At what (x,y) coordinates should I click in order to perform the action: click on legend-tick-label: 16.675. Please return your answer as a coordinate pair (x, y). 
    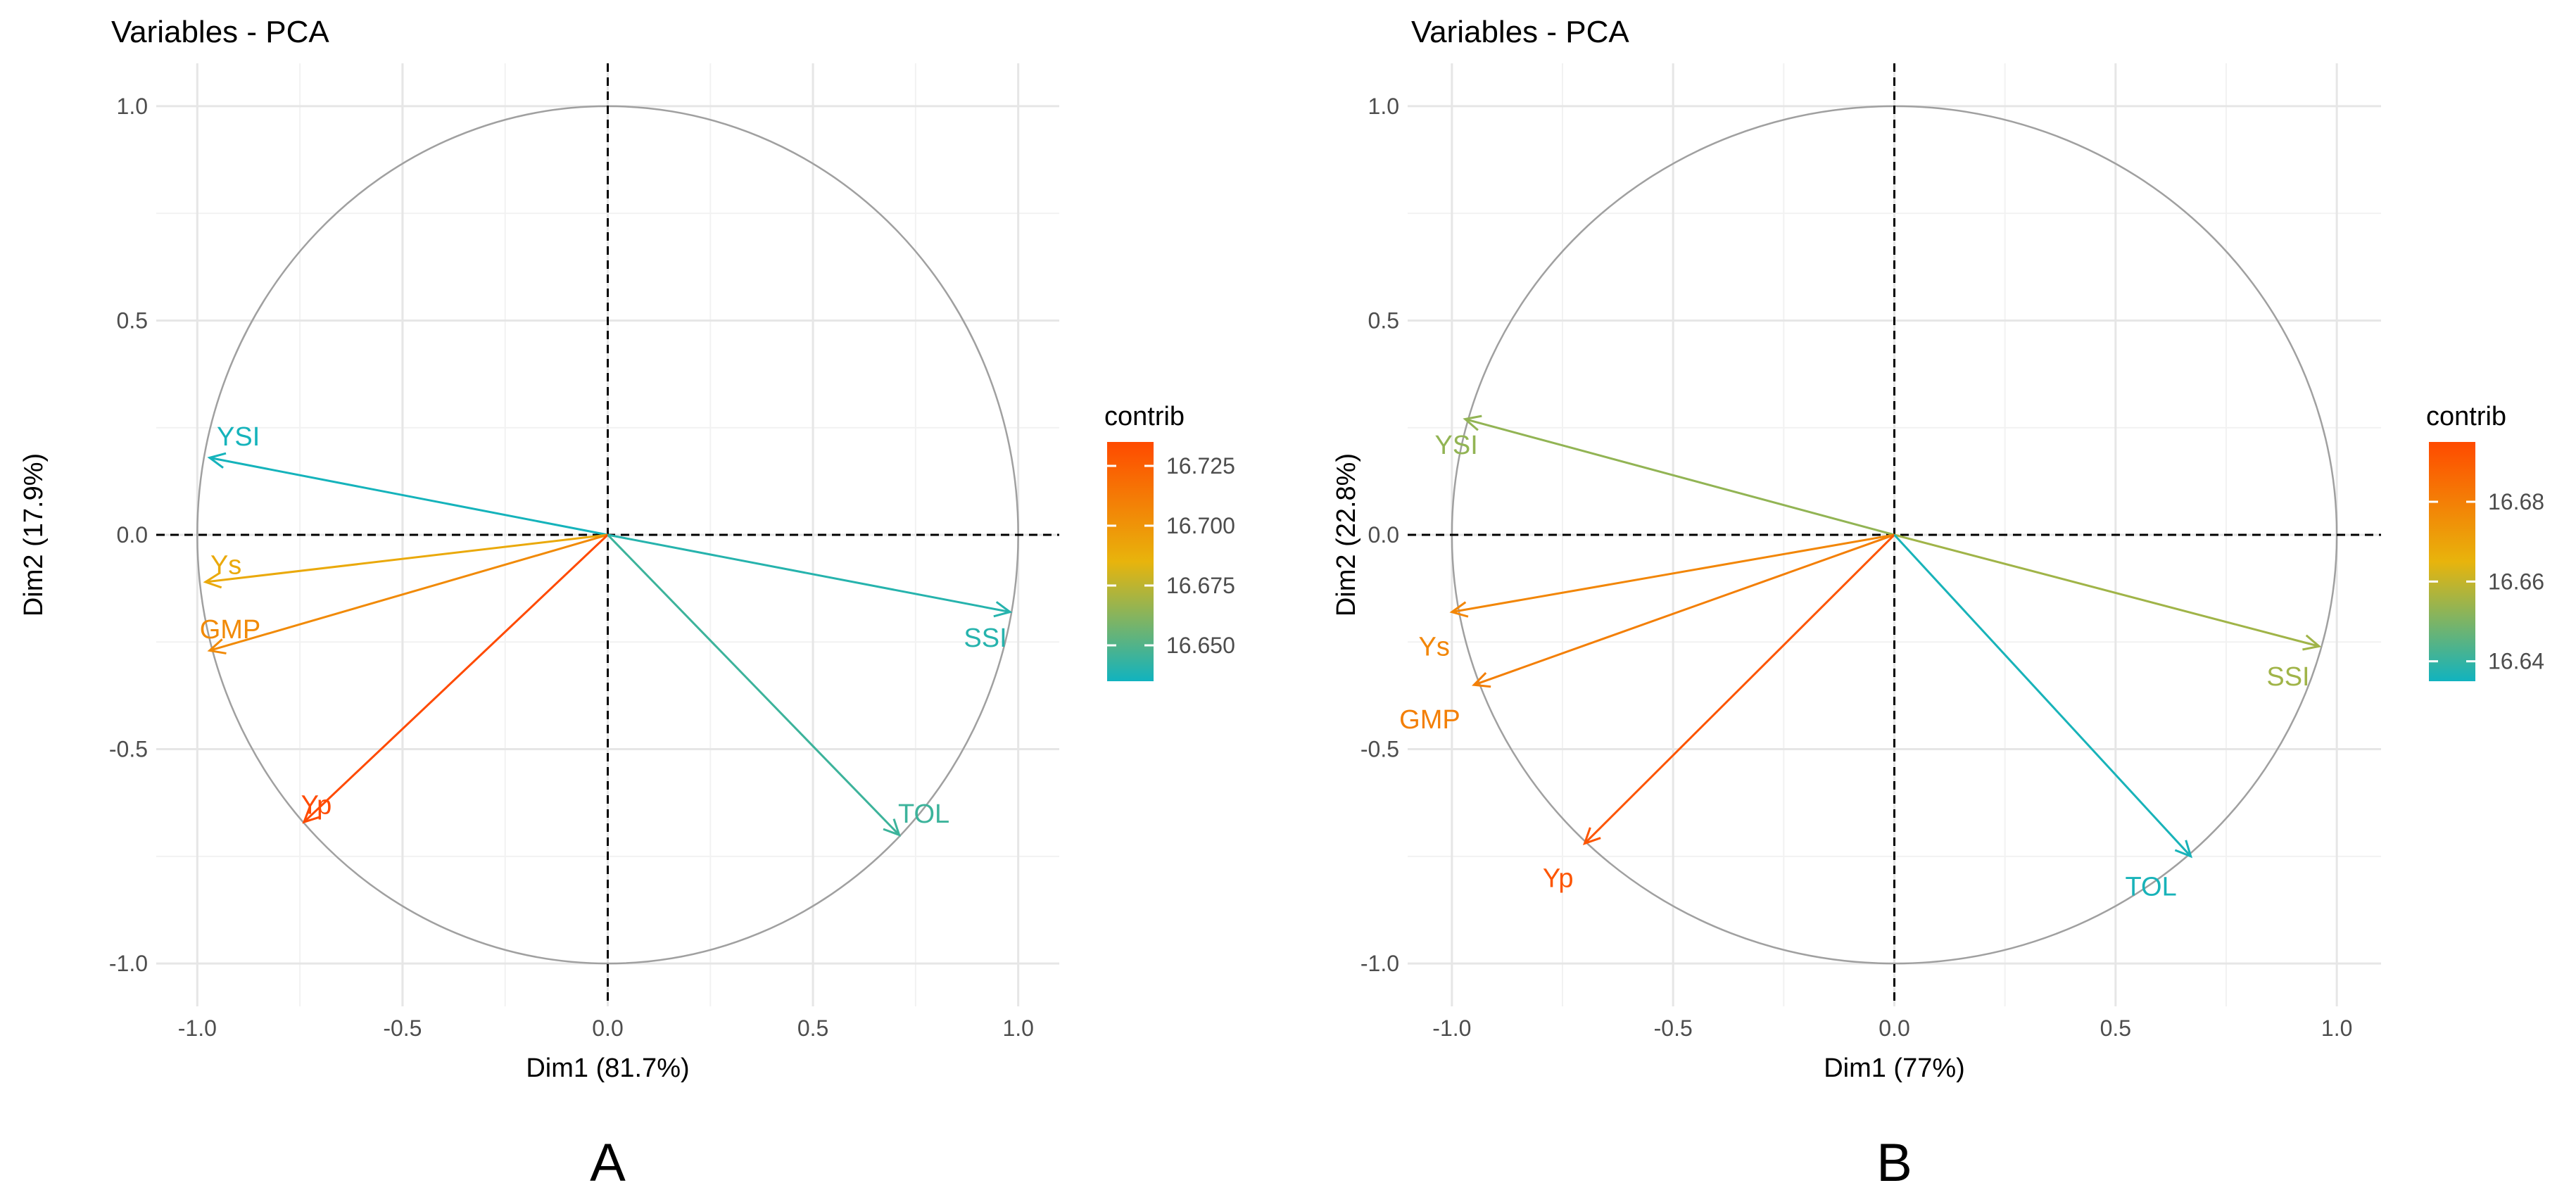
    Looking at the image, I should click on (1200, 586).